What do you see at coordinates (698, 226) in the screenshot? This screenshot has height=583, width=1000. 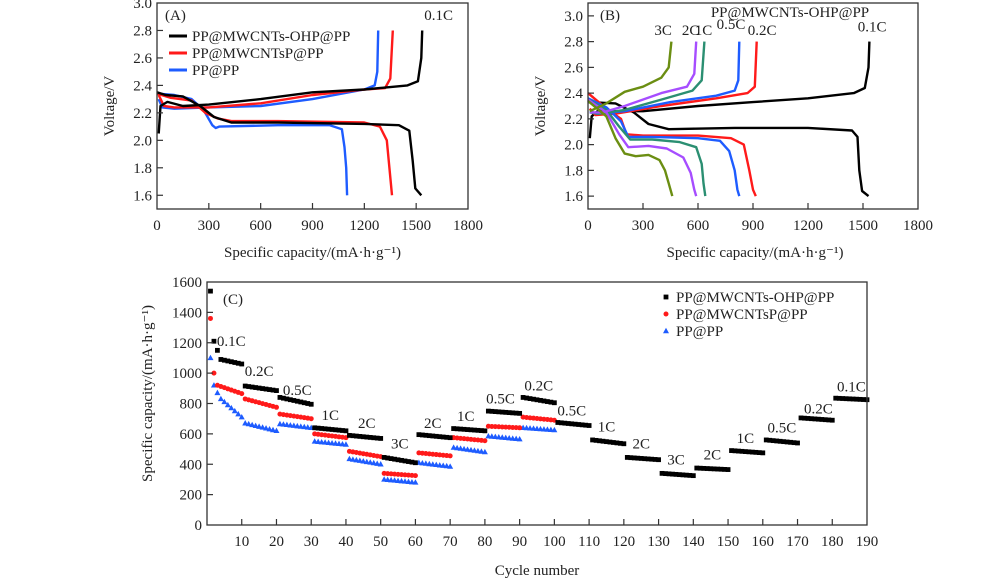 I see `x-tick-label: 600` at bounding box center [698, 226].